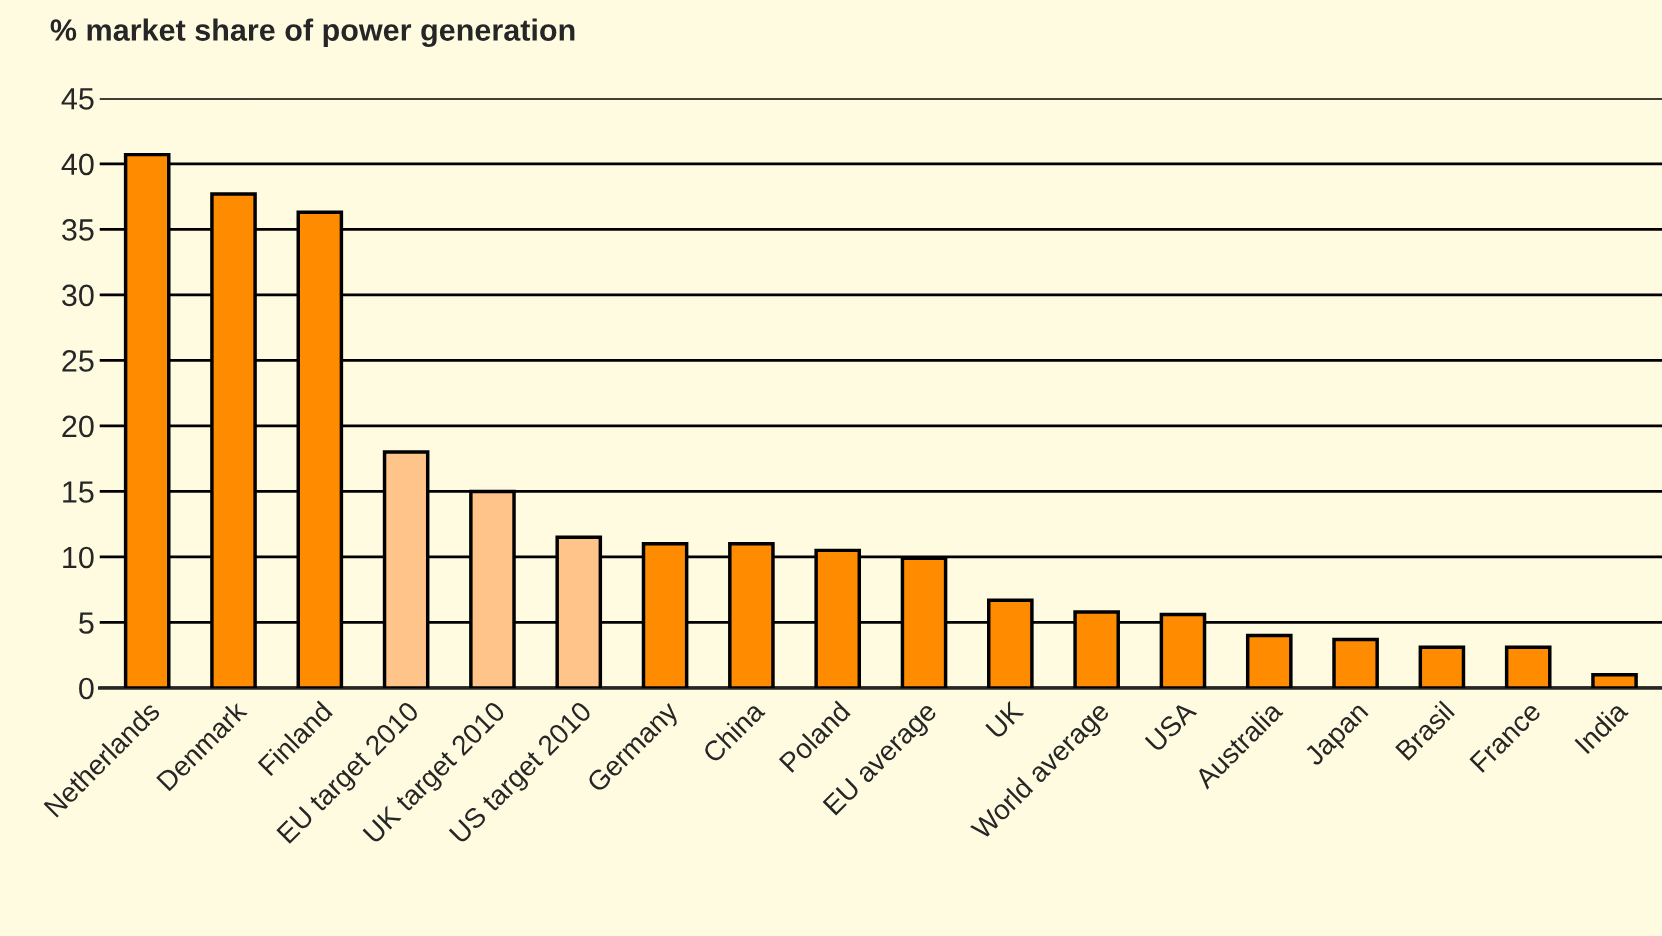 This screenshot has height=936, width=1662. I want to click on y-tick-label: 40, so click(77, 164).